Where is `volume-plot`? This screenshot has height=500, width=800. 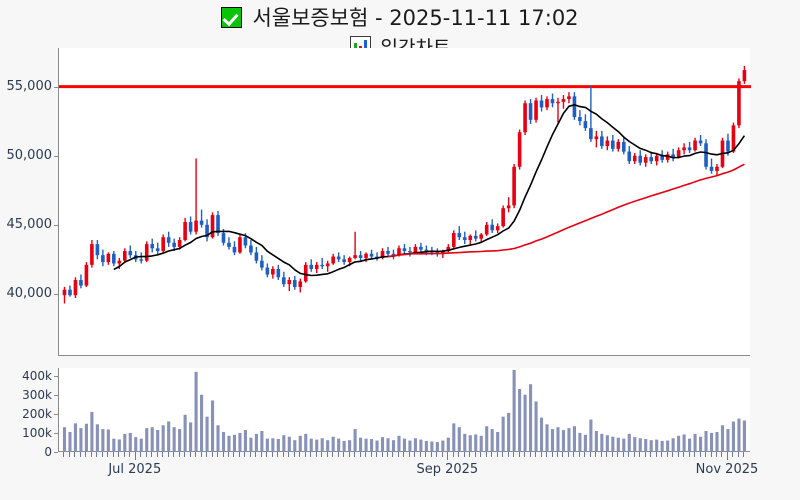
volume-plot is located at coordinates (404, 410).